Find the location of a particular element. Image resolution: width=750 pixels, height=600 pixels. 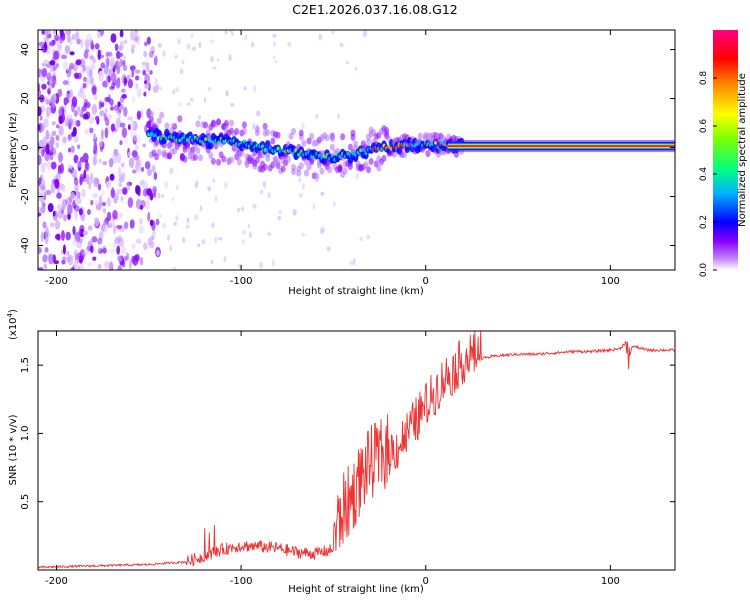

colorbar-tick-label: 0.4 is located at coordinates (704, 174).